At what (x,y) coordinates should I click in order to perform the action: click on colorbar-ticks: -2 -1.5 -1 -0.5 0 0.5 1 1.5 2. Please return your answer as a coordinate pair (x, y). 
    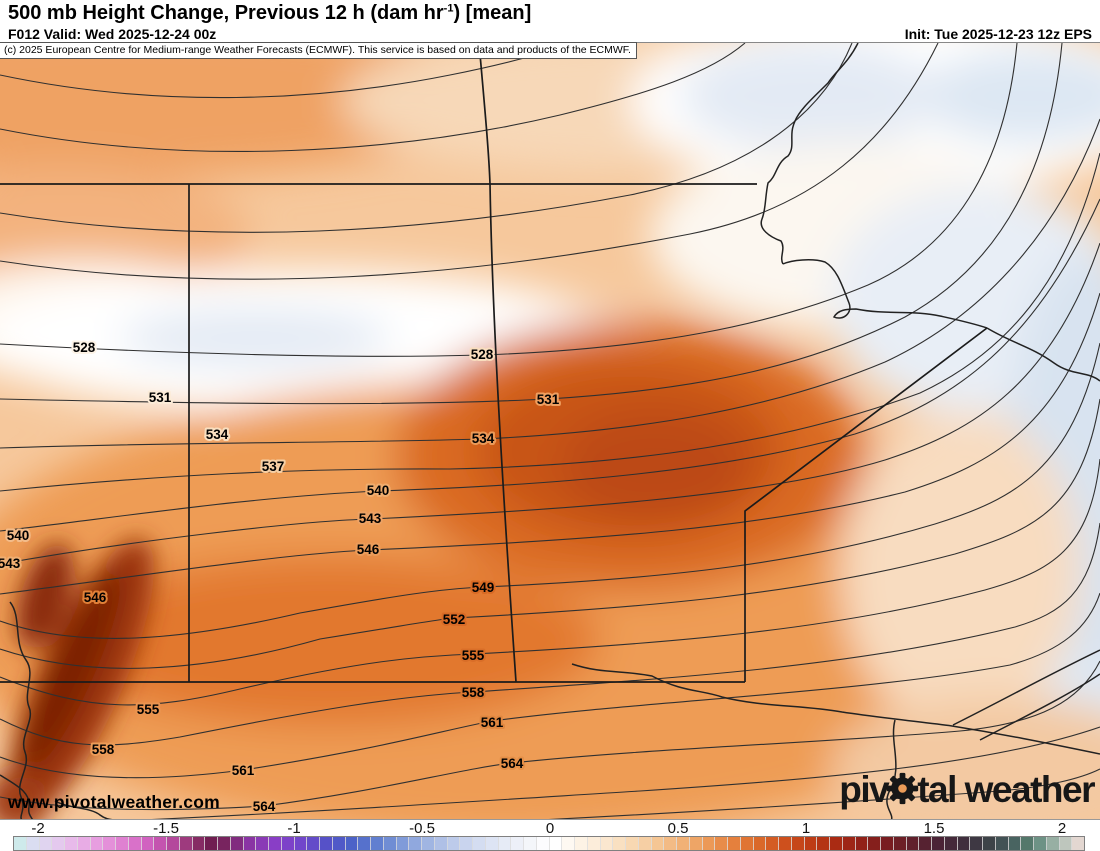
    Looking at the image, I should click on (550, 828).